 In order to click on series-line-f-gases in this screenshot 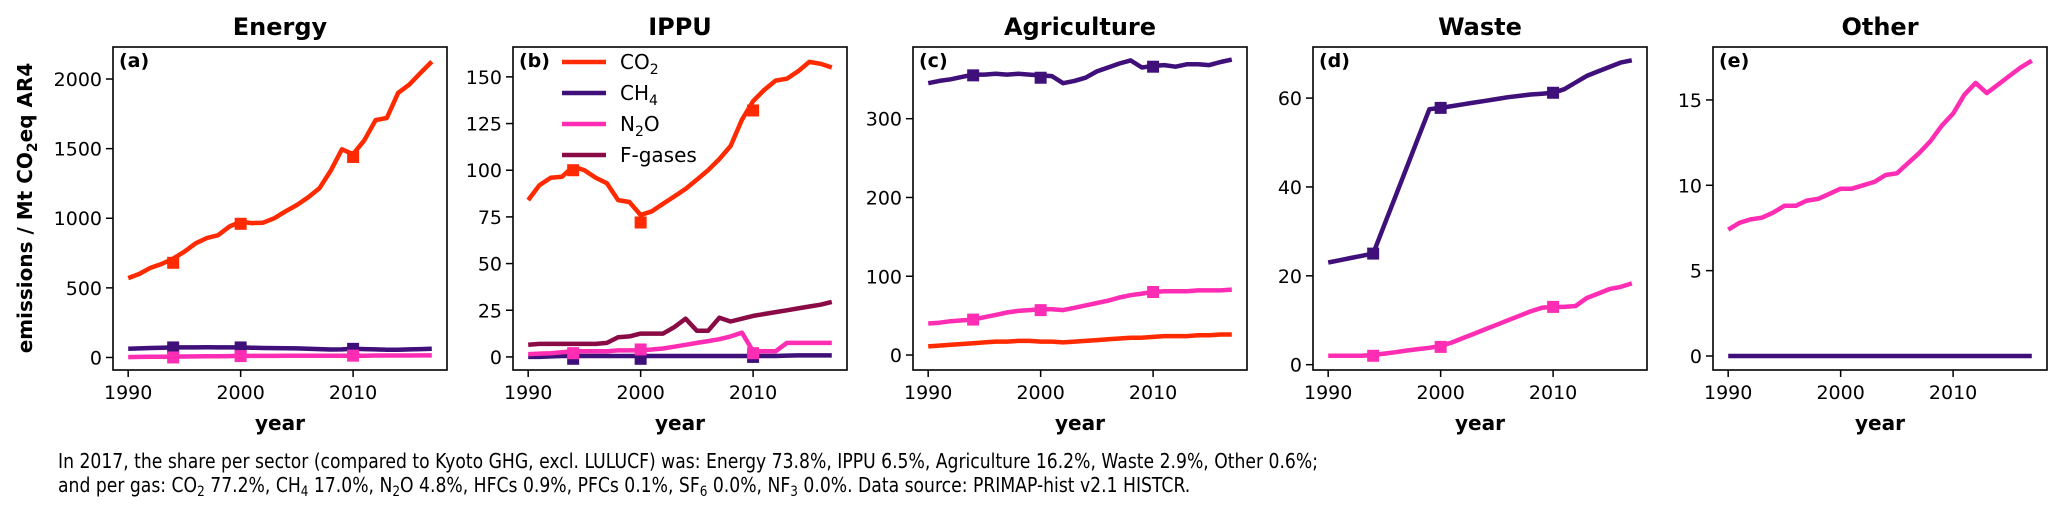, I will do `click(680, 323)`.